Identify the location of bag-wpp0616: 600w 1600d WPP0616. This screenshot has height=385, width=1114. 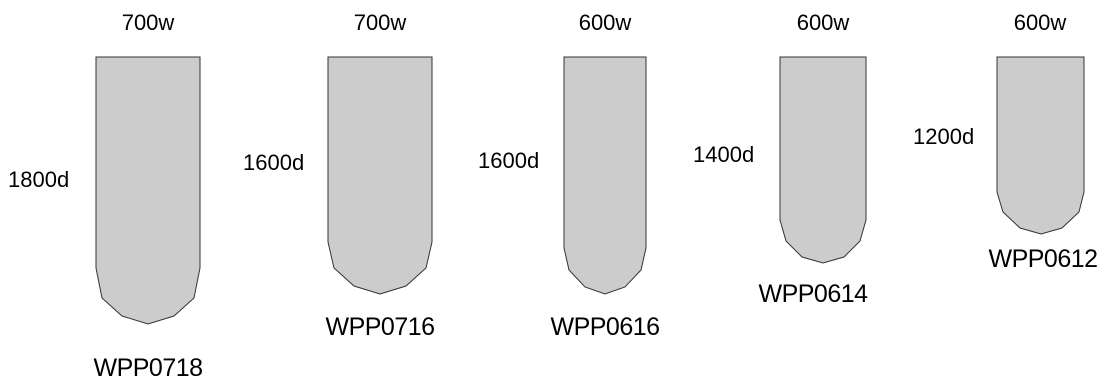
(569, 175).